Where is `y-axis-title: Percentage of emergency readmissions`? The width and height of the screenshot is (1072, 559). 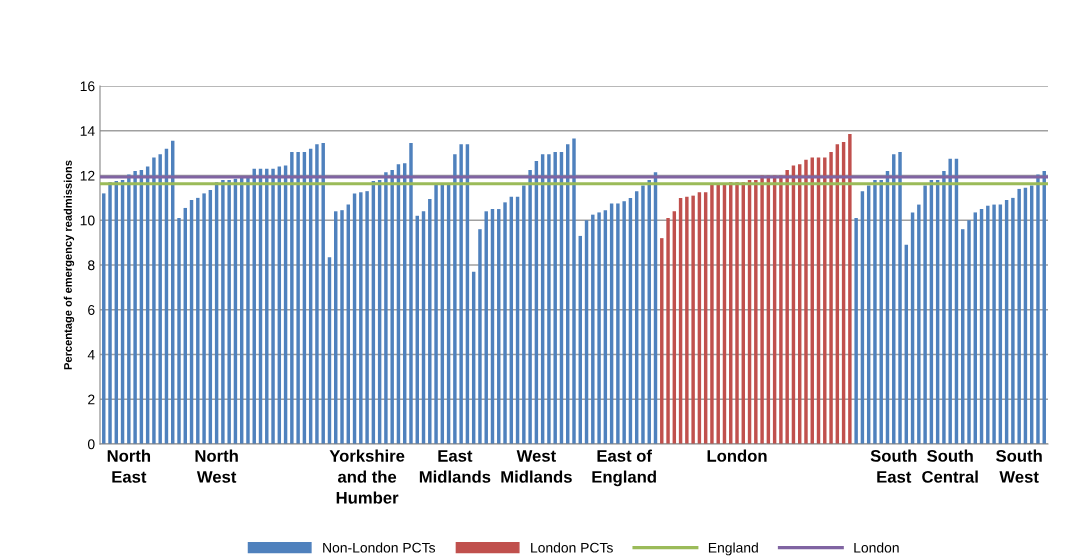
y-axis-title: Percentage of emergency readmissions is located at coordinates (69, 265).